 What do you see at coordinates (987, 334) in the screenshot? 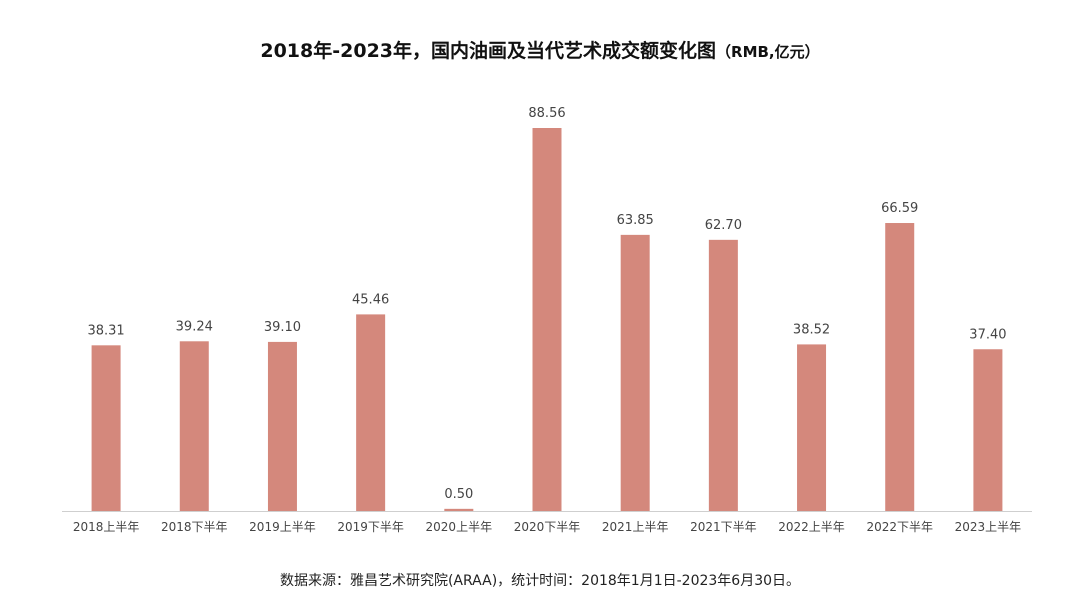
I see `value-label-11: 37.40` at bounding box center [987, 334].